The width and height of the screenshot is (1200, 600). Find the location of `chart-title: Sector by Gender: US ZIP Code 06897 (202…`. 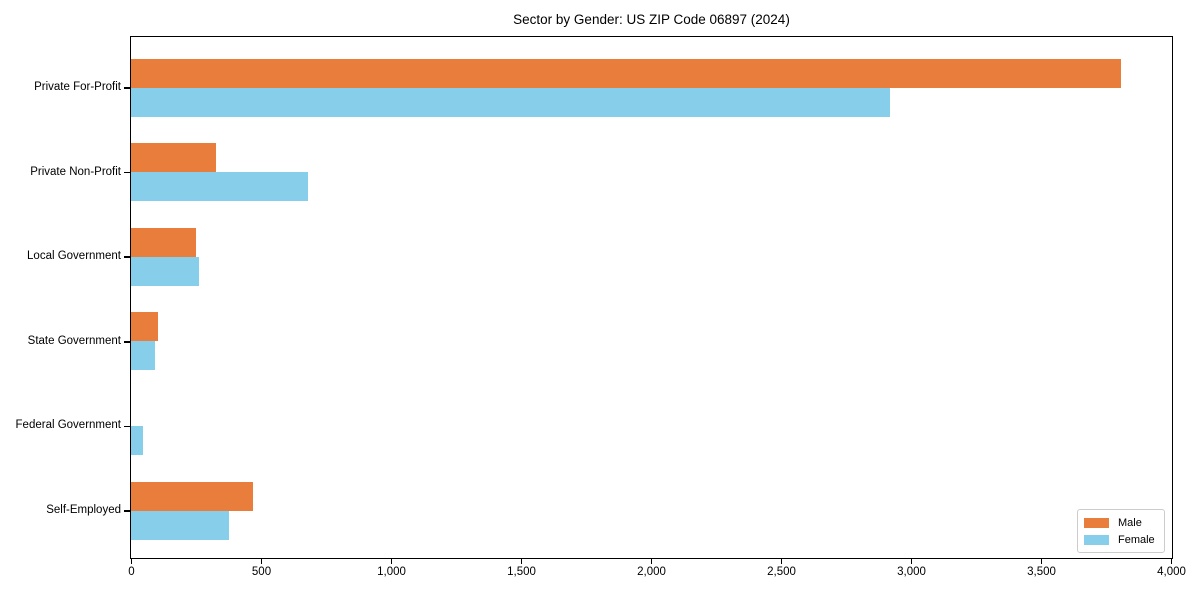

chart-title: Sector by Gender: US ZIP Code 06897 (202… is located at coordinates (651, 19).